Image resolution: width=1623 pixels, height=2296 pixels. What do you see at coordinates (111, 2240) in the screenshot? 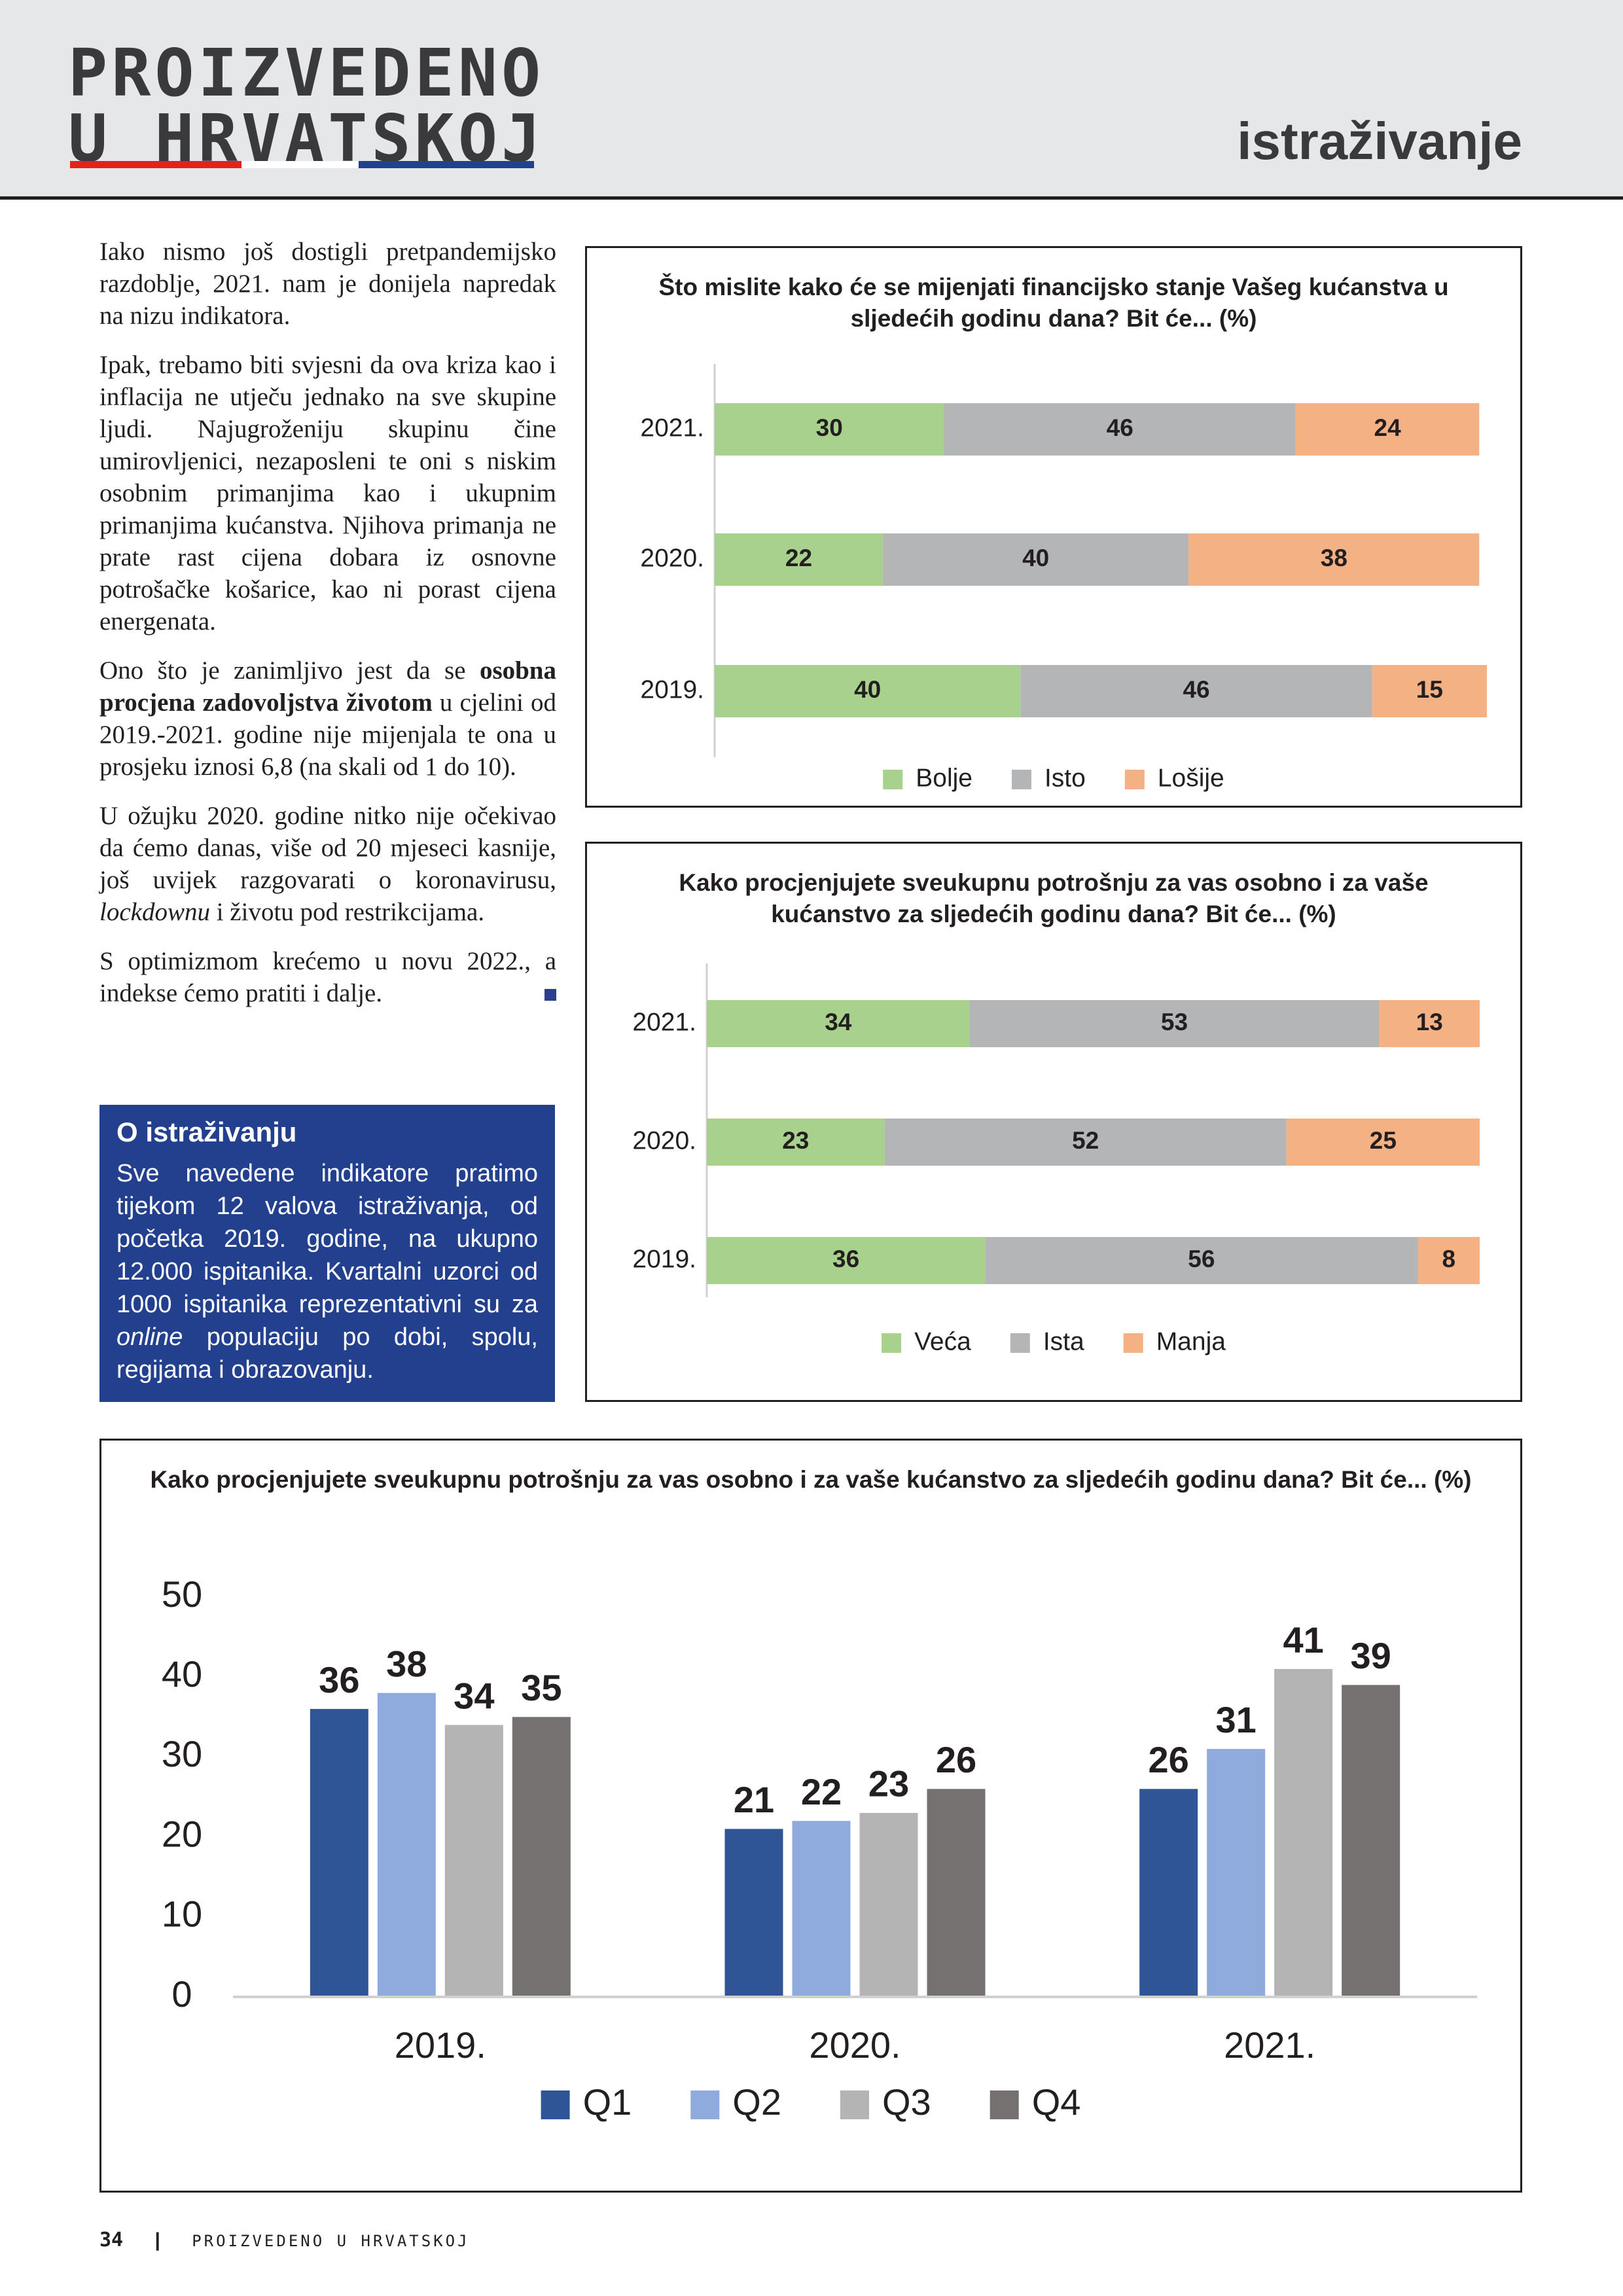
I see `page-number: 34` at bounding box center [111, 2240].